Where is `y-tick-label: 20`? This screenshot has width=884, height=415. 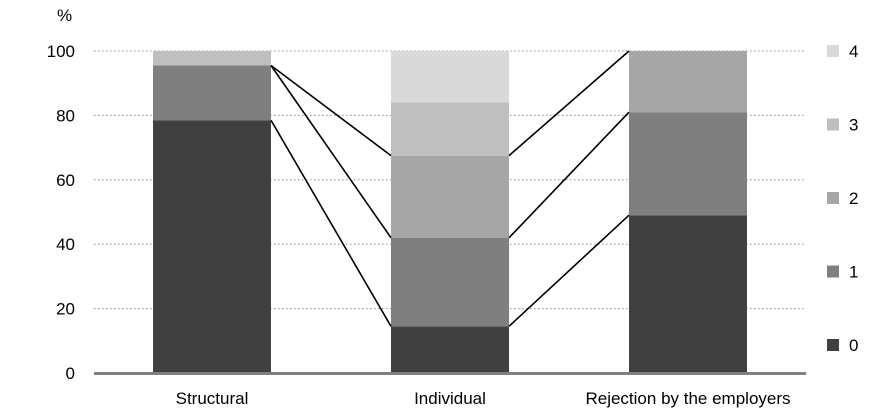
y-tick-label: 20 is located at coordinates (65, 309).